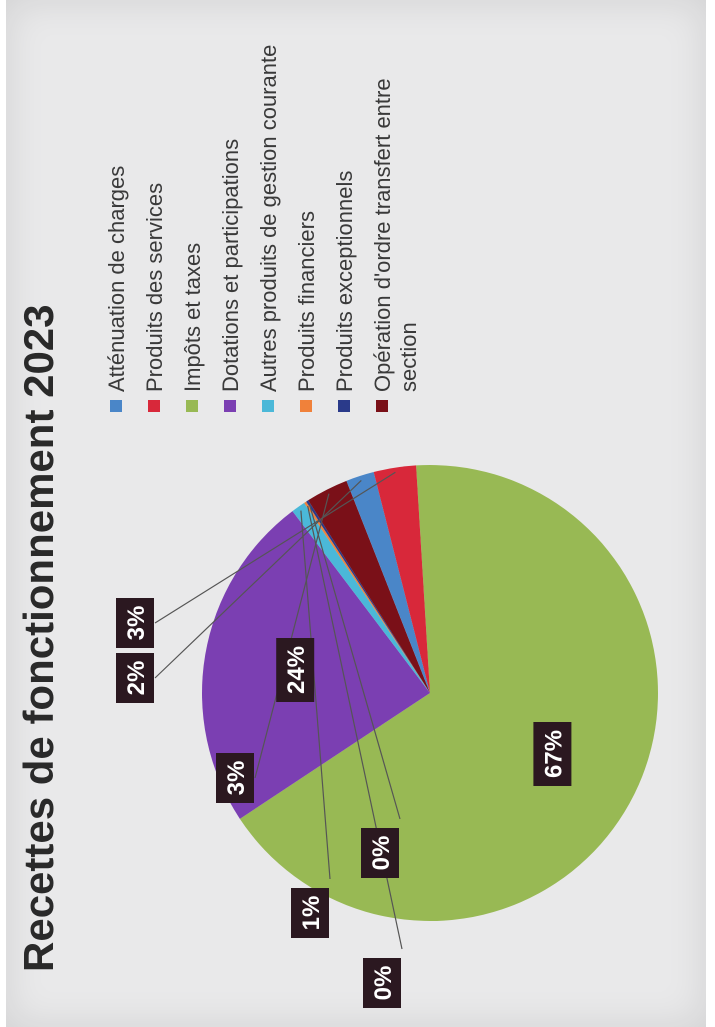 This screenshot has width=715, height=1027. I want to click on legend-label: Produits exceptionnels, so click(344, 281).